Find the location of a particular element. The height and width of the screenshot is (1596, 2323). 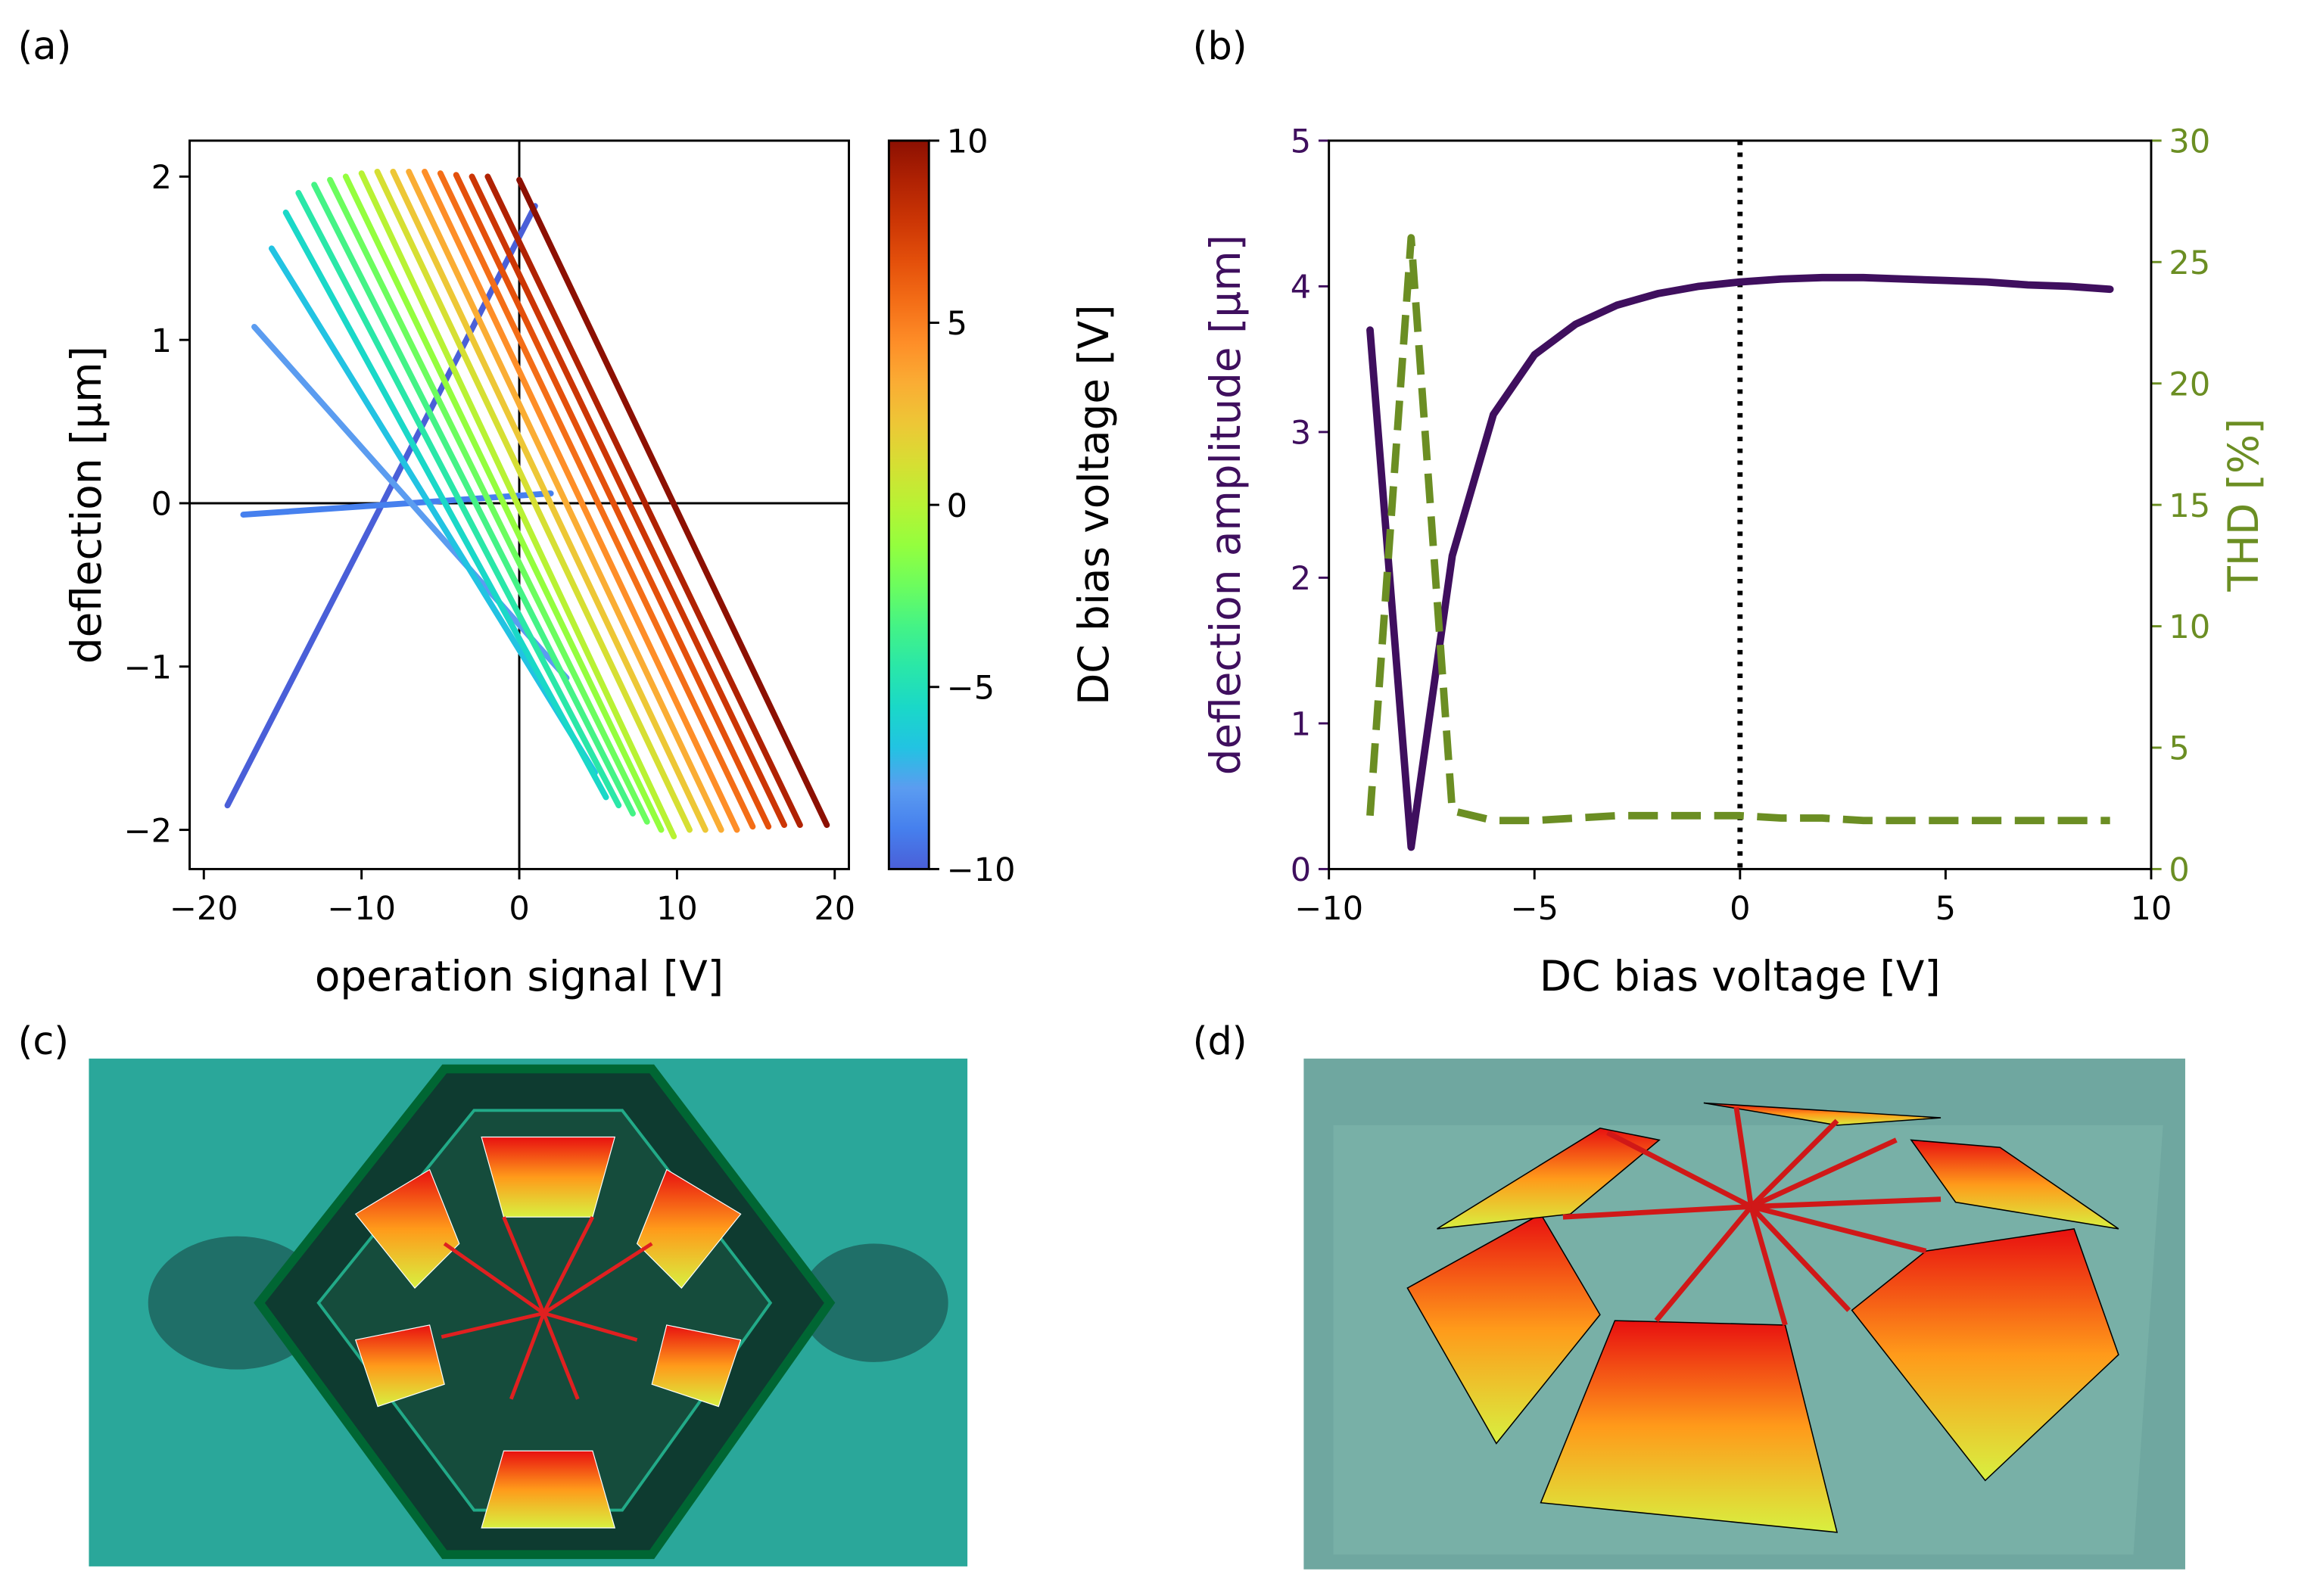

y-tick-label: −2 is located at coordinates (148, 831).